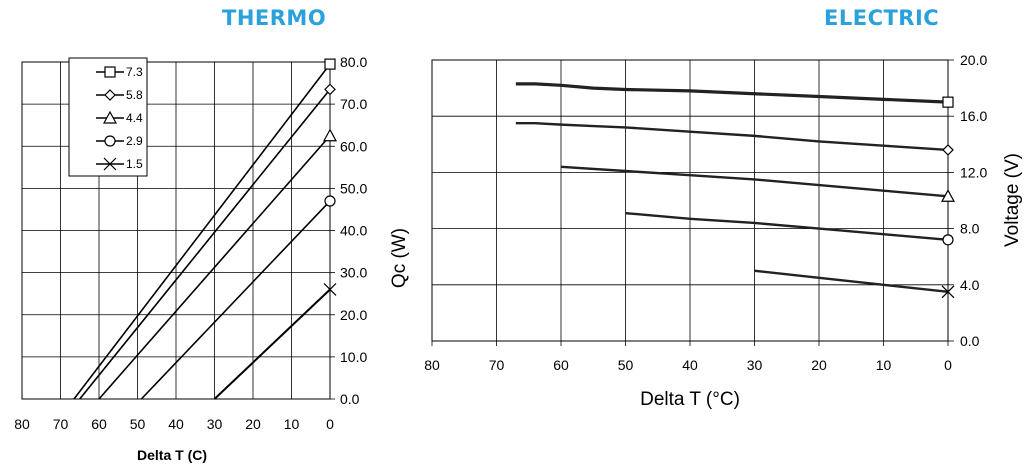 This screenshot has height=467, width=1034. Describe the element at coordinates (353, 188) in the screenshot. I see `thermo-y-tick-label: 50.0` at that location.